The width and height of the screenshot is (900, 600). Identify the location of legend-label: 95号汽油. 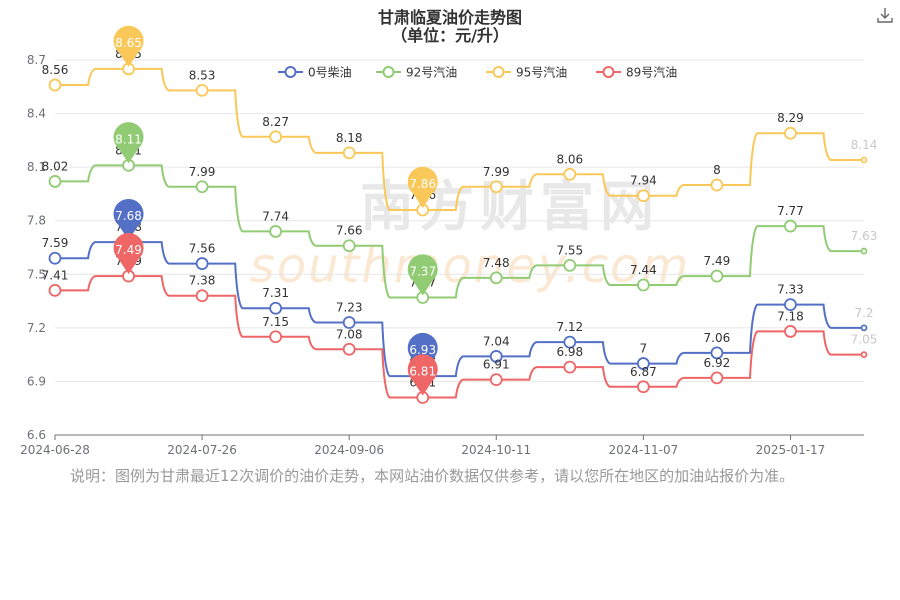
(541, 72).